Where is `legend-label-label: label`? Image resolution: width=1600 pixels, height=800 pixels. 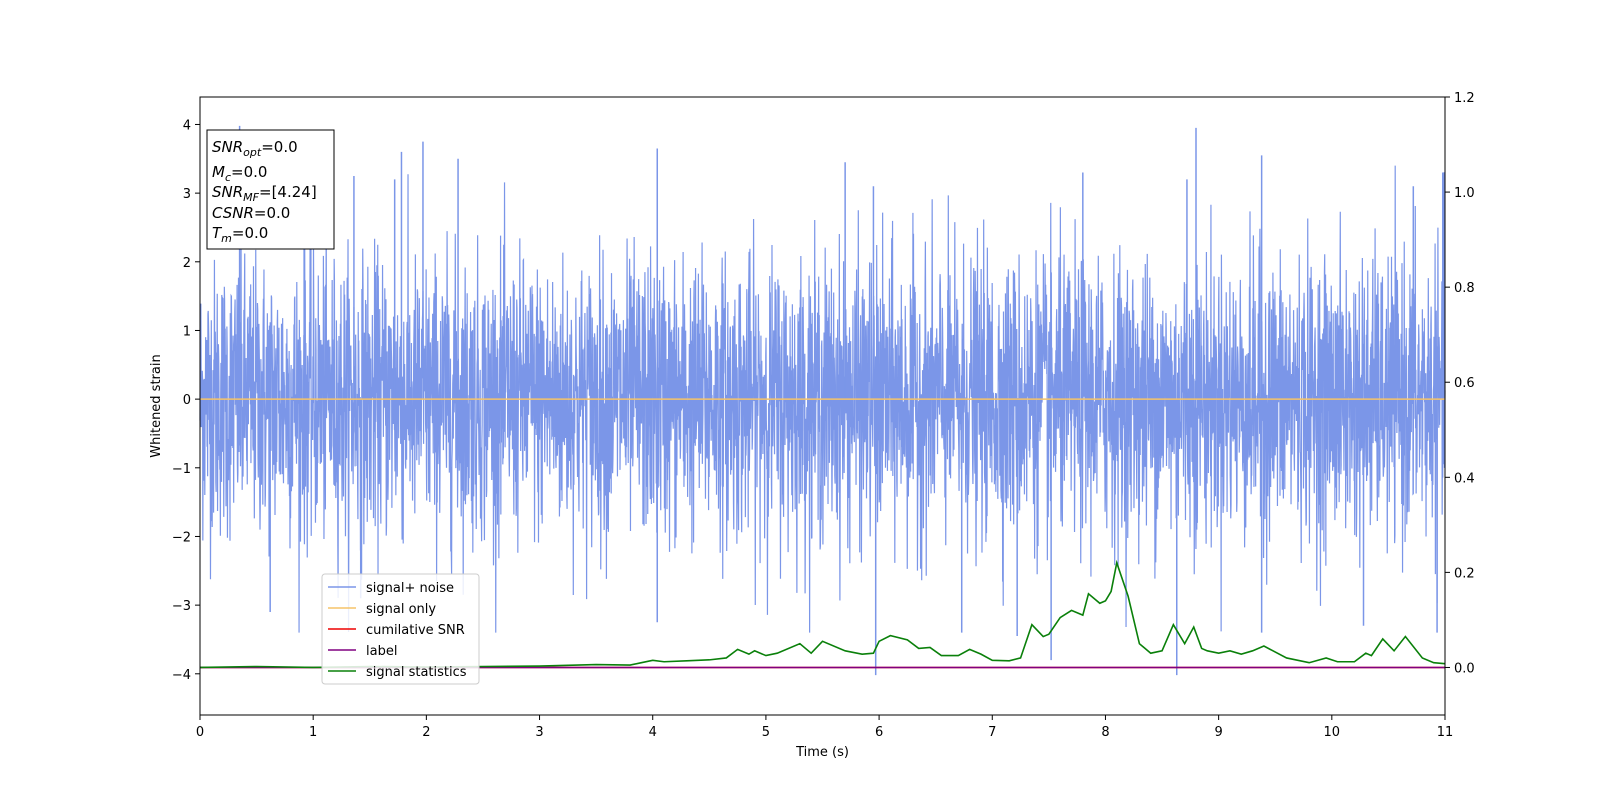
legend-label-label: label is located at coordinates (381, 651).